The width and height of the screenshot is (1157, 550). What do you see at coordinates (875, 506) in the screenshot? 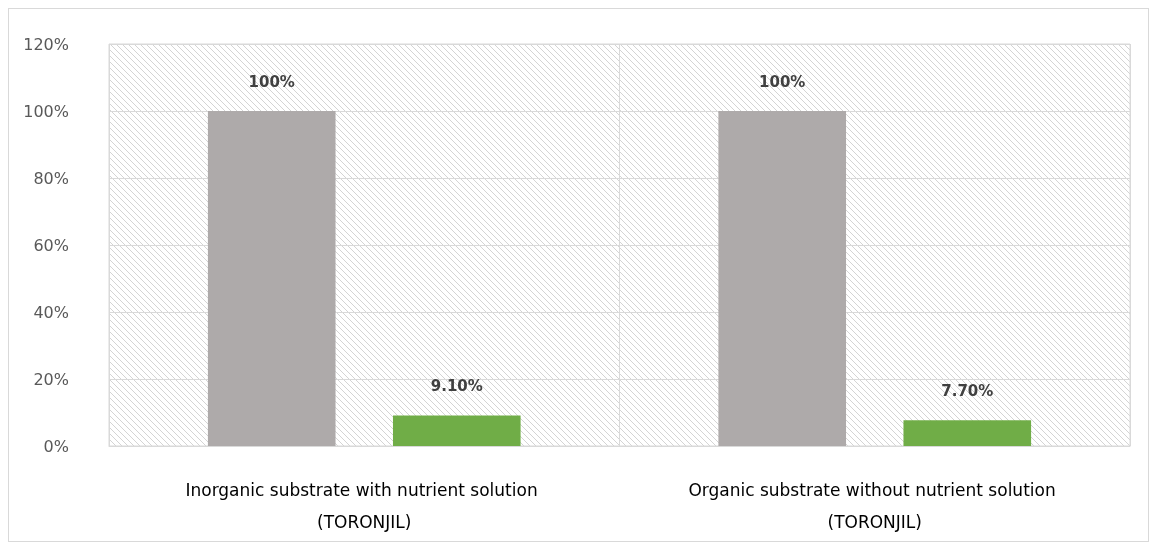
I see `x-tick-label: Organic substrate without nutrient solution (TORONJIL)` at bounding box center [875, 506].